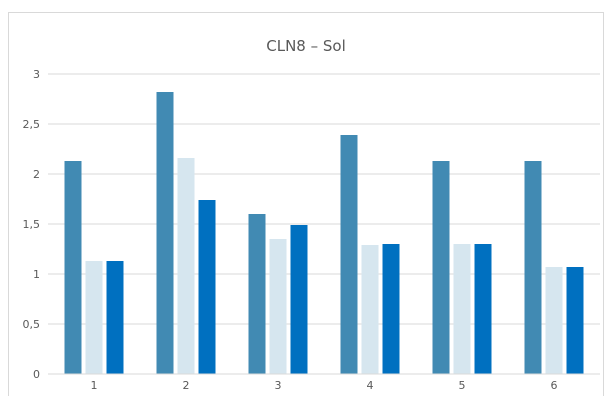 This screenshot has height=396, width=612. What do you see at coordinates (36, 74) in the screenshot?
I see `y-tick-label: 3` at bounding box center [36, 74].